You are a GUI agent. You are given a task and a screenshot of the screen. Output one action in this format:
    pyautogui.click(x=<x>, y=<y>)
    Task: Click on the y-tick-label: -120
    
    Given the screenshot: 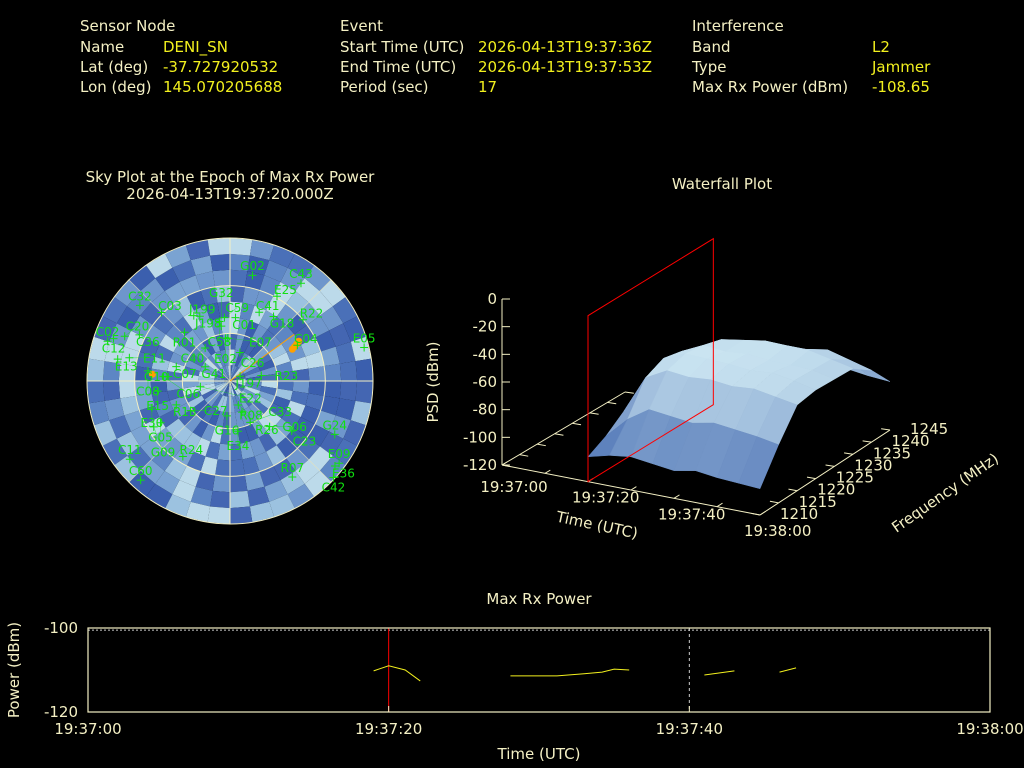 What is the action you would take?
    pyautogui.click(x=61, y=712)
    